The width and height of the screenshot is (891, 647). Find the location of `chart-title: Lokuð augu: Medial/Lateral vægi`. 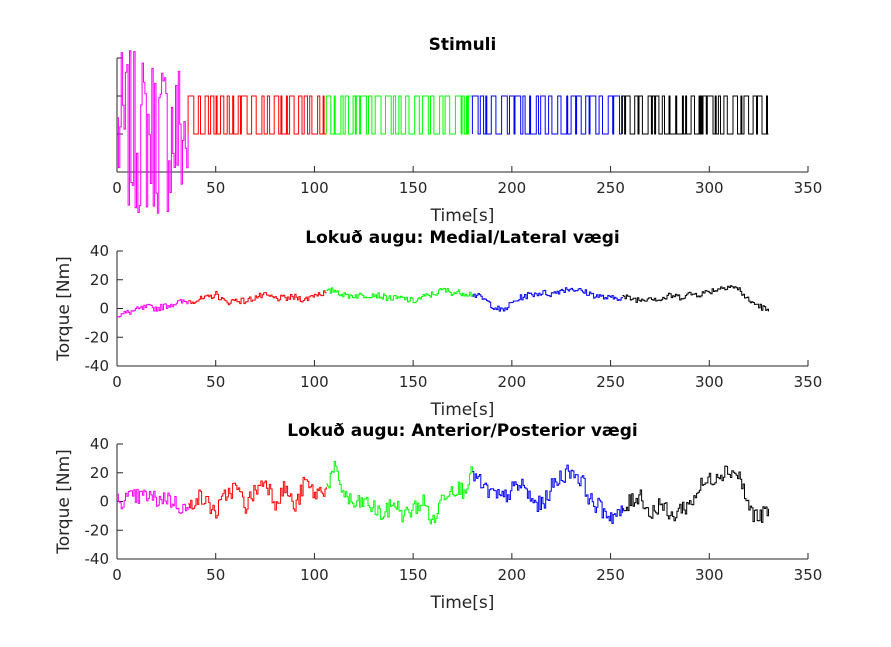

chart-title: Lokuð augu: Medial/Lateral vægi is located at coordinates (462, 238).